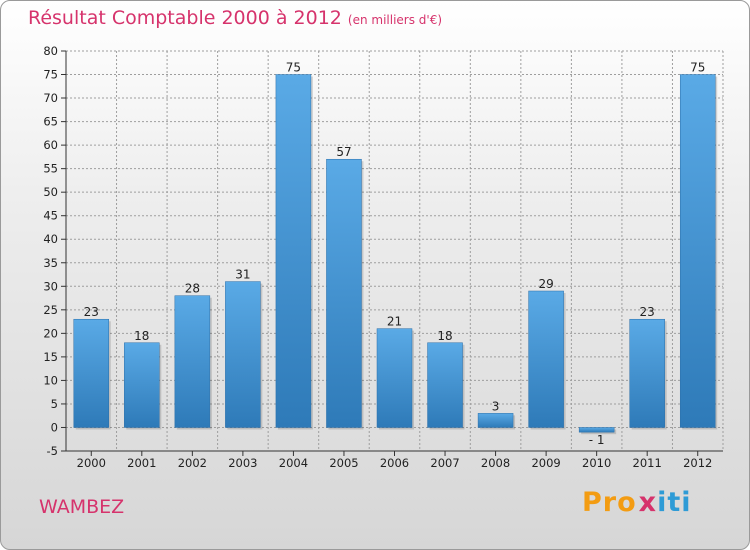 The image size is (750, 550). What do you see at coordinates (394, 378) in the screenshot?
I see `bar-2006` at bounding box center [394, 378].